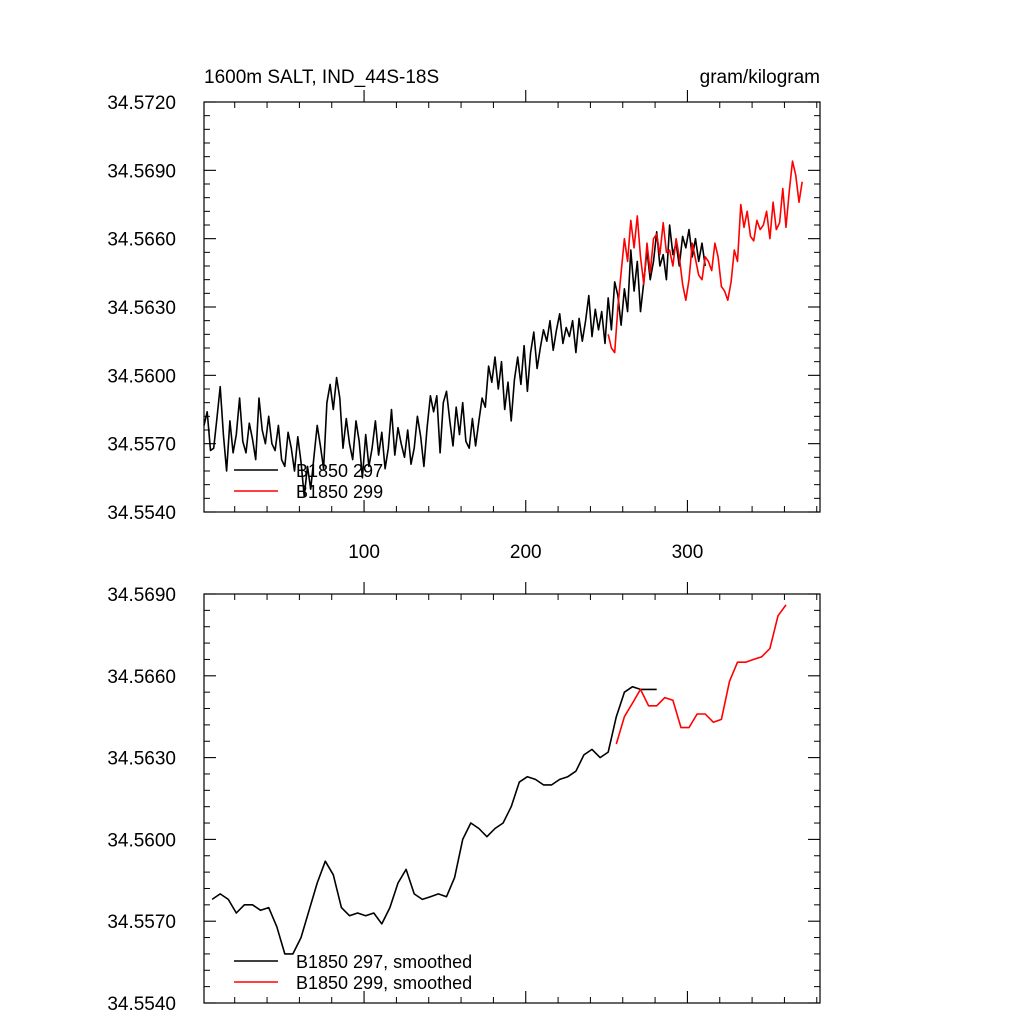  I want to click on bottom-y-tick-label: 34.5690, so click(141, 595).